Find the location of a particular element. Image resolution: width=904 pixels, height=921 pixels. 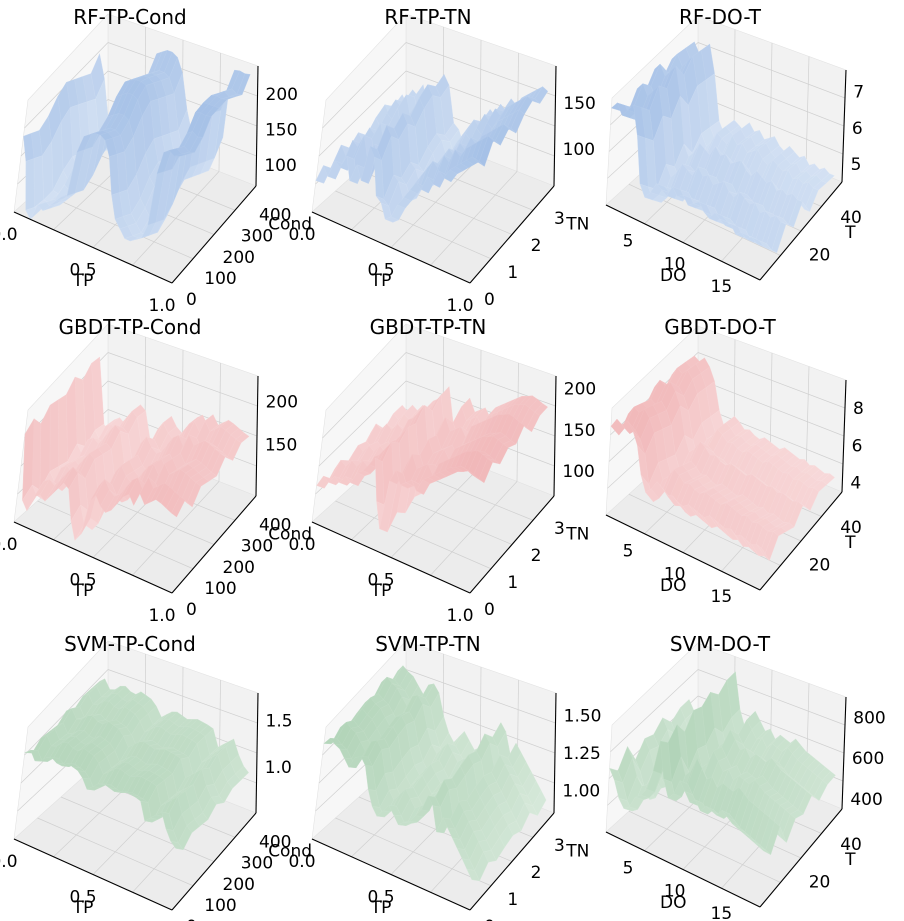

subplot-svm-do-t: SVM-DO-T 5 10 15 DO 20 40T 400 600 800 is located at coordinates (745, 776).